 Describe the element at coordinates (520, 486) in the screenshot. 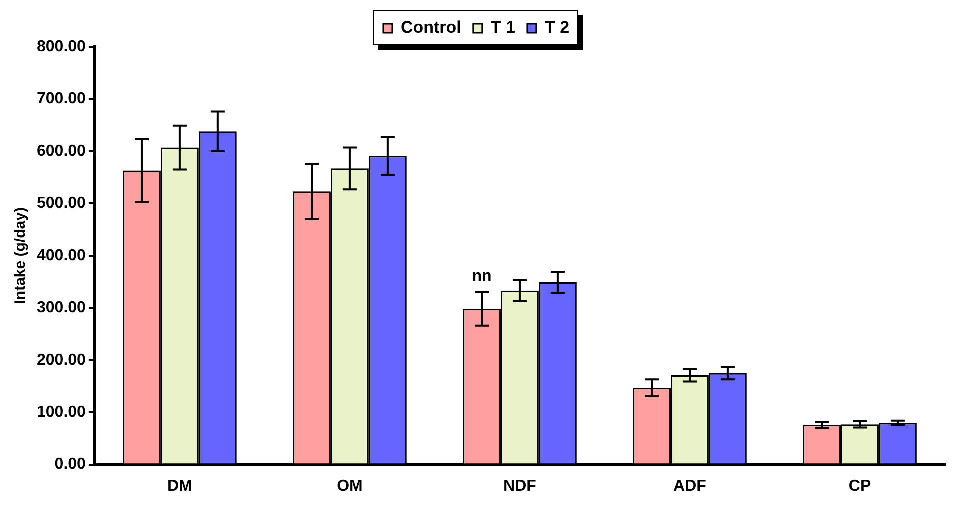

I see `x-tick-label: NDF` at that location.